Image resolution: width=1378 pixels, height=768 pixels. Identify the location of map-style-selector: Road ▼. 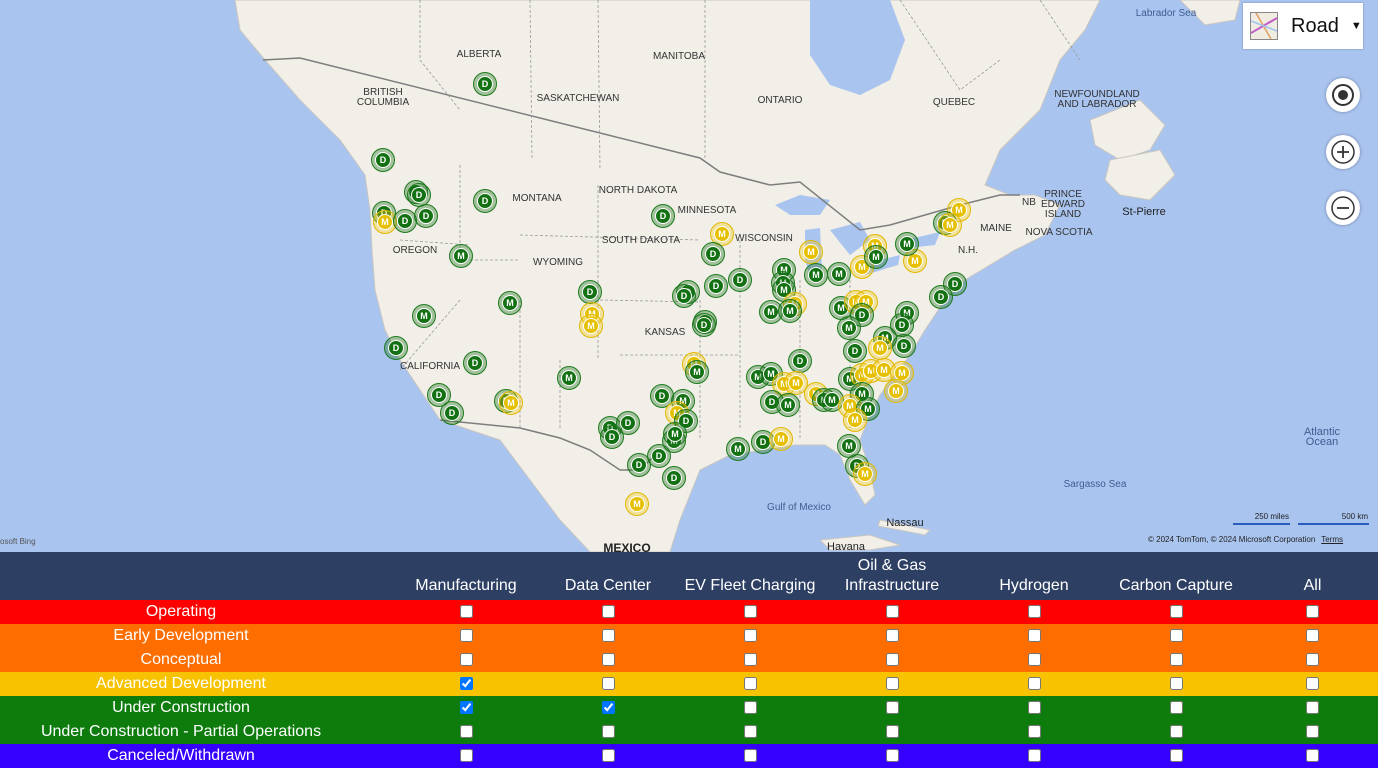
(1303, 26).